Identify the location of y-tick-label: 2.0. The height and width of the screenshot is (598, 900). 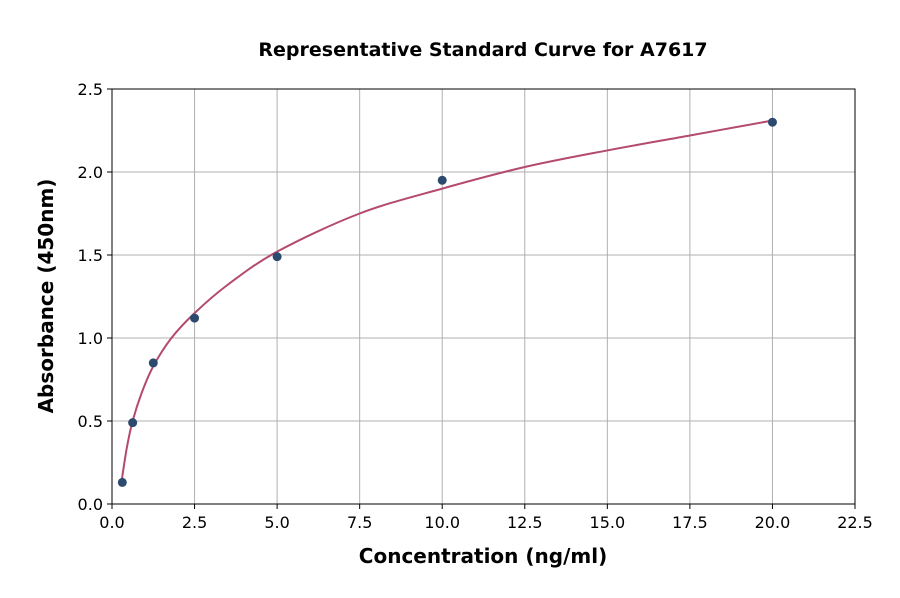
(90, 172).